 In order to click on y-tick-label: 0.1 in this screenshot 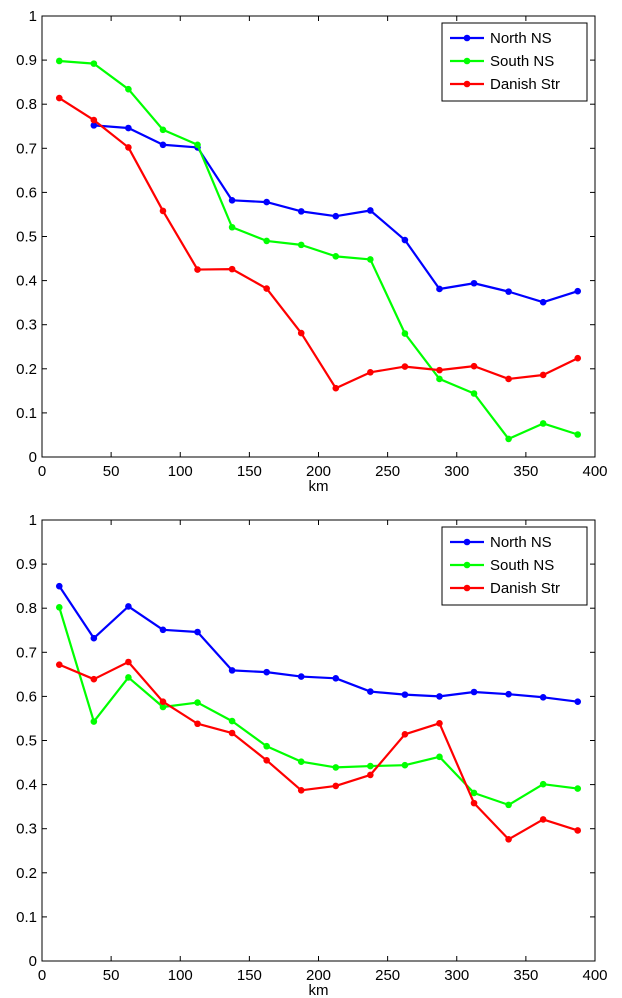, I will do `click(26, 917)`.